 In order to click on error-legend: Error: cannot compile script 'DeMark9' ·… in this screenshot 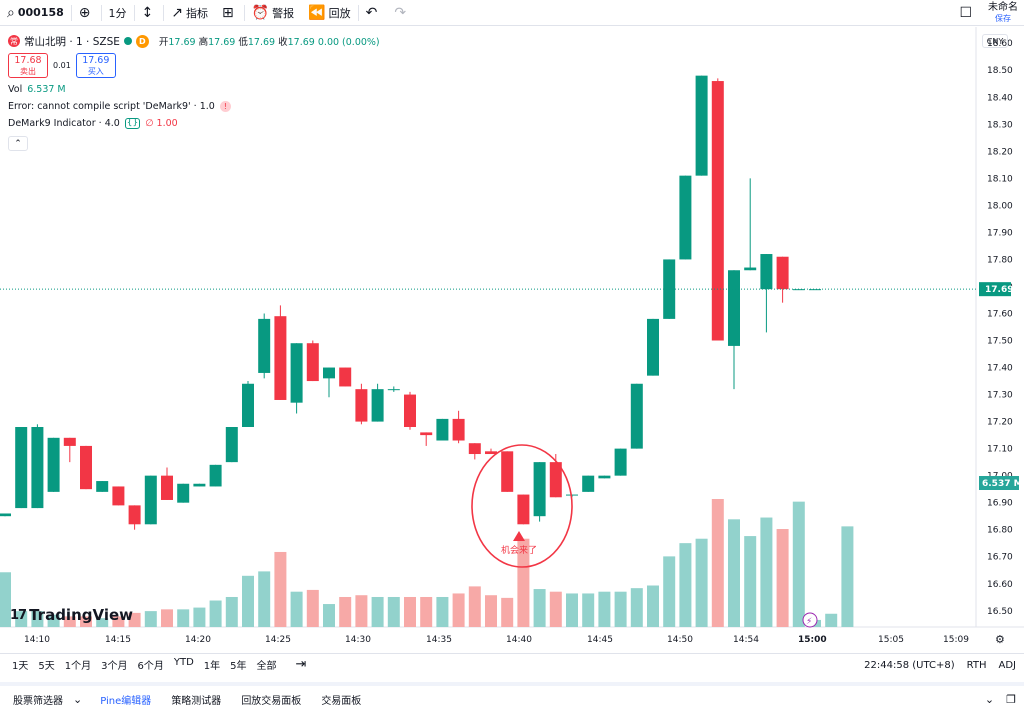, I will do `click(194, 106)`.